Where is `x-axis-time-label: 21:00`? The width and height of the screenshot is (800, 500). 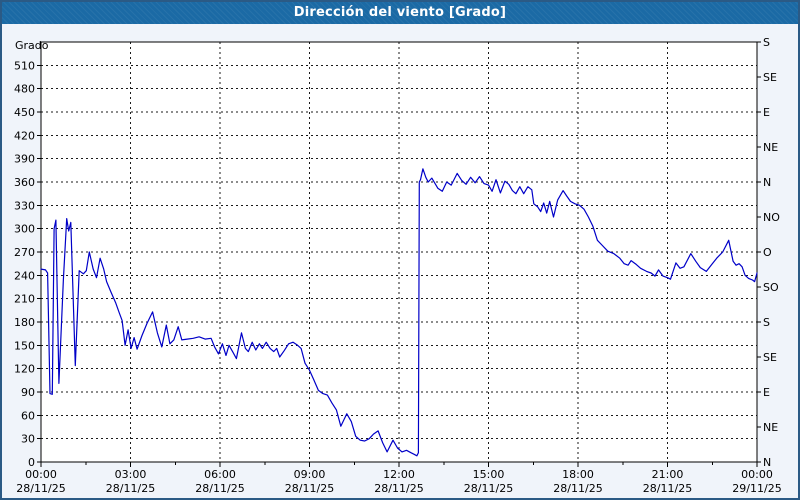 x-axis-time-label: 21:00 is located at coordinates (668, 474).